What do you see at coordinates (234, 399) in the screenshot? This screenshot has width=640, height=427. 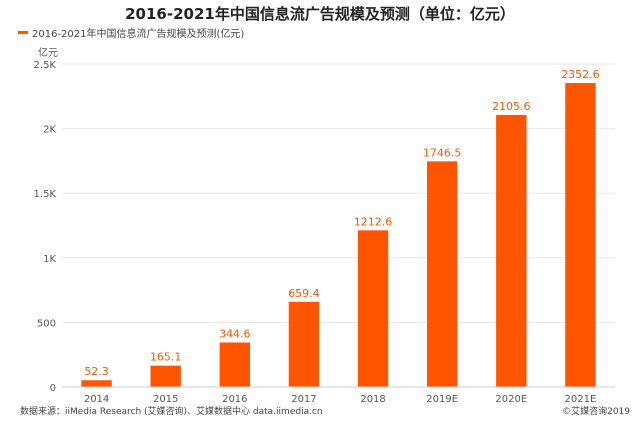 I see `x-tick-label: 2016` at bounding box center [234, 399].